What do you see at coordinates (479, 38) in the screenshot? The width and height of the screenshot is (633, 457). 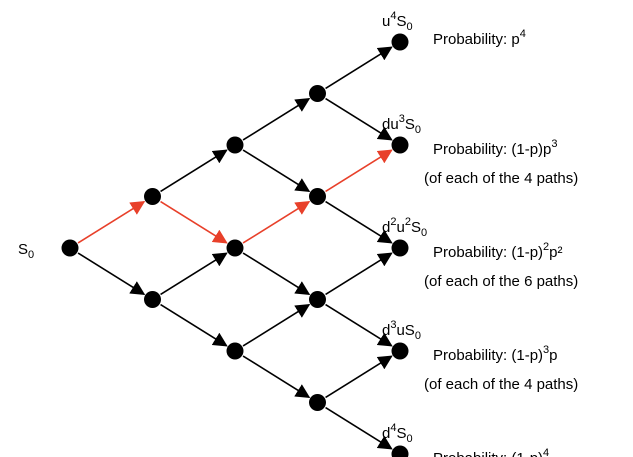 I see `probability-label: Probability: p4` at bounding box center [479, 38].